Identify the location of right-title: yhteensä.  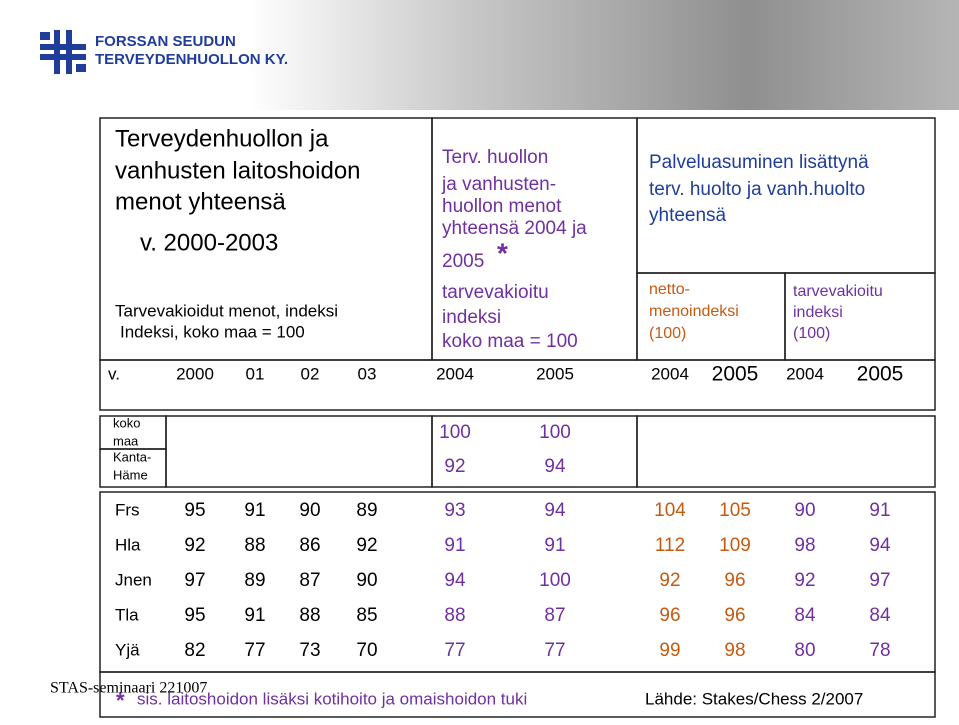
(688, 215).